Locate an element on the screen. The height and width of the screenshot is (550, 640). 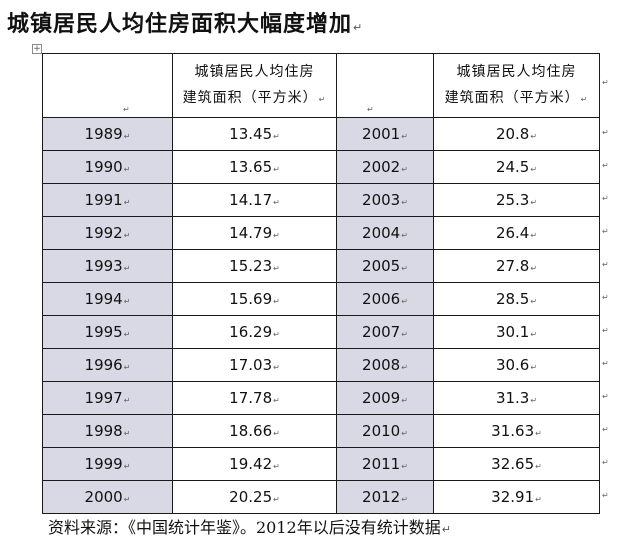
area-cell-left: 14.17↵ is located at coordinates (254, 200).